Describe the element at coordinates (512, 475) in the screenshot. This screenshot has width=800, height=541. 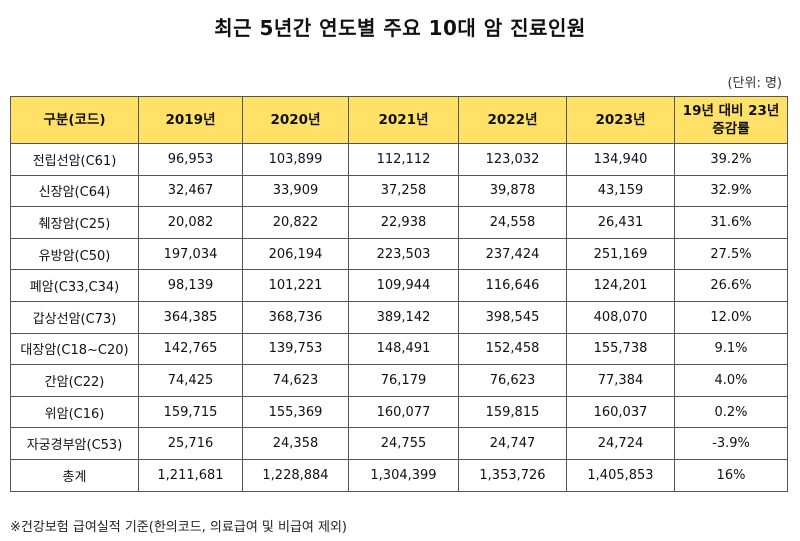
I see `value-cell: 1,353,726` at that location.